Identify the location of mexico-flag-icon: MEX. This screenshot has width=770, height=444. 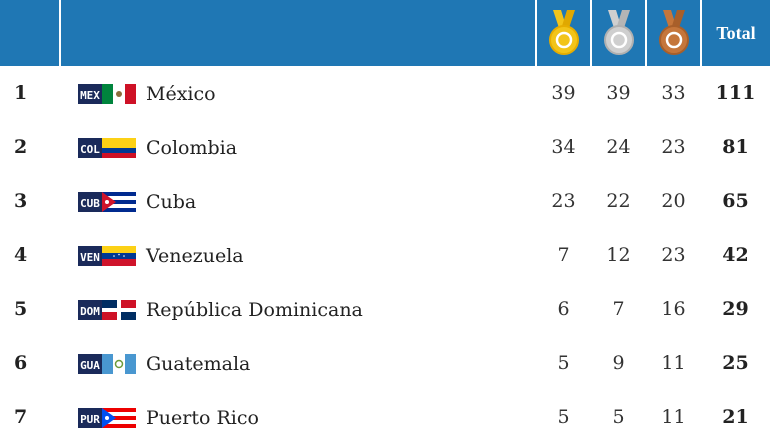
(107, 93).